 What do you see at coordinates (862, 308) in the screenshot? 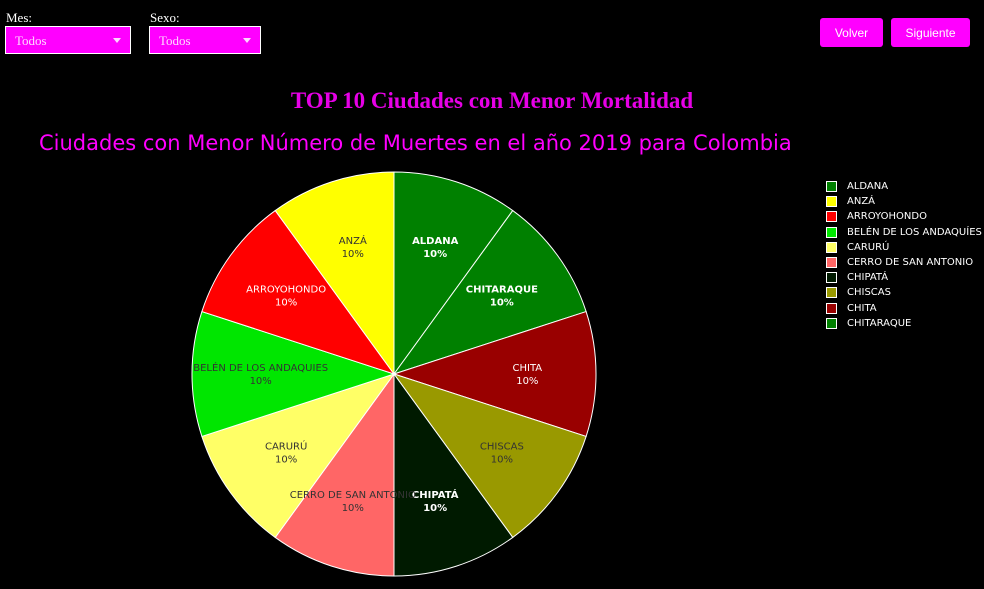
I see `legend-label: CHITA` at bounding box center [862, 308].